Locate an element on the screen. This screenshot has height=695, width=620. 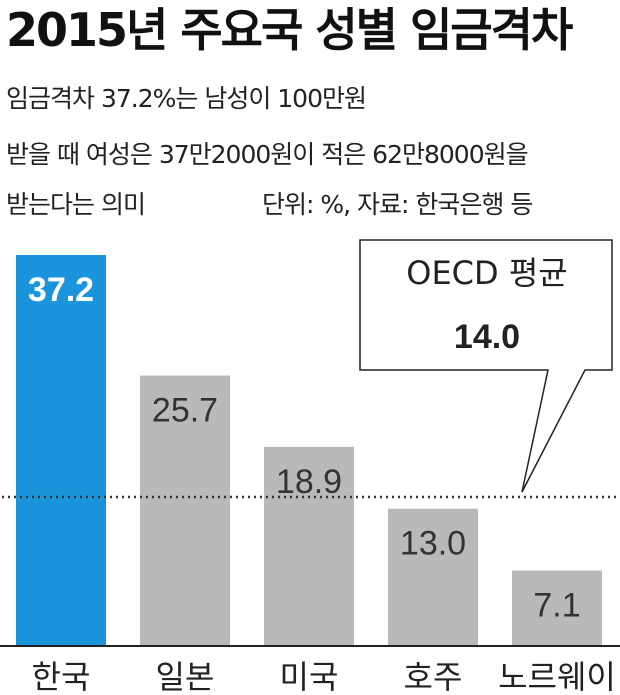
category-labels: 한국 일본 미국 호주 노르웨이 is located at coordinates (324, 676).